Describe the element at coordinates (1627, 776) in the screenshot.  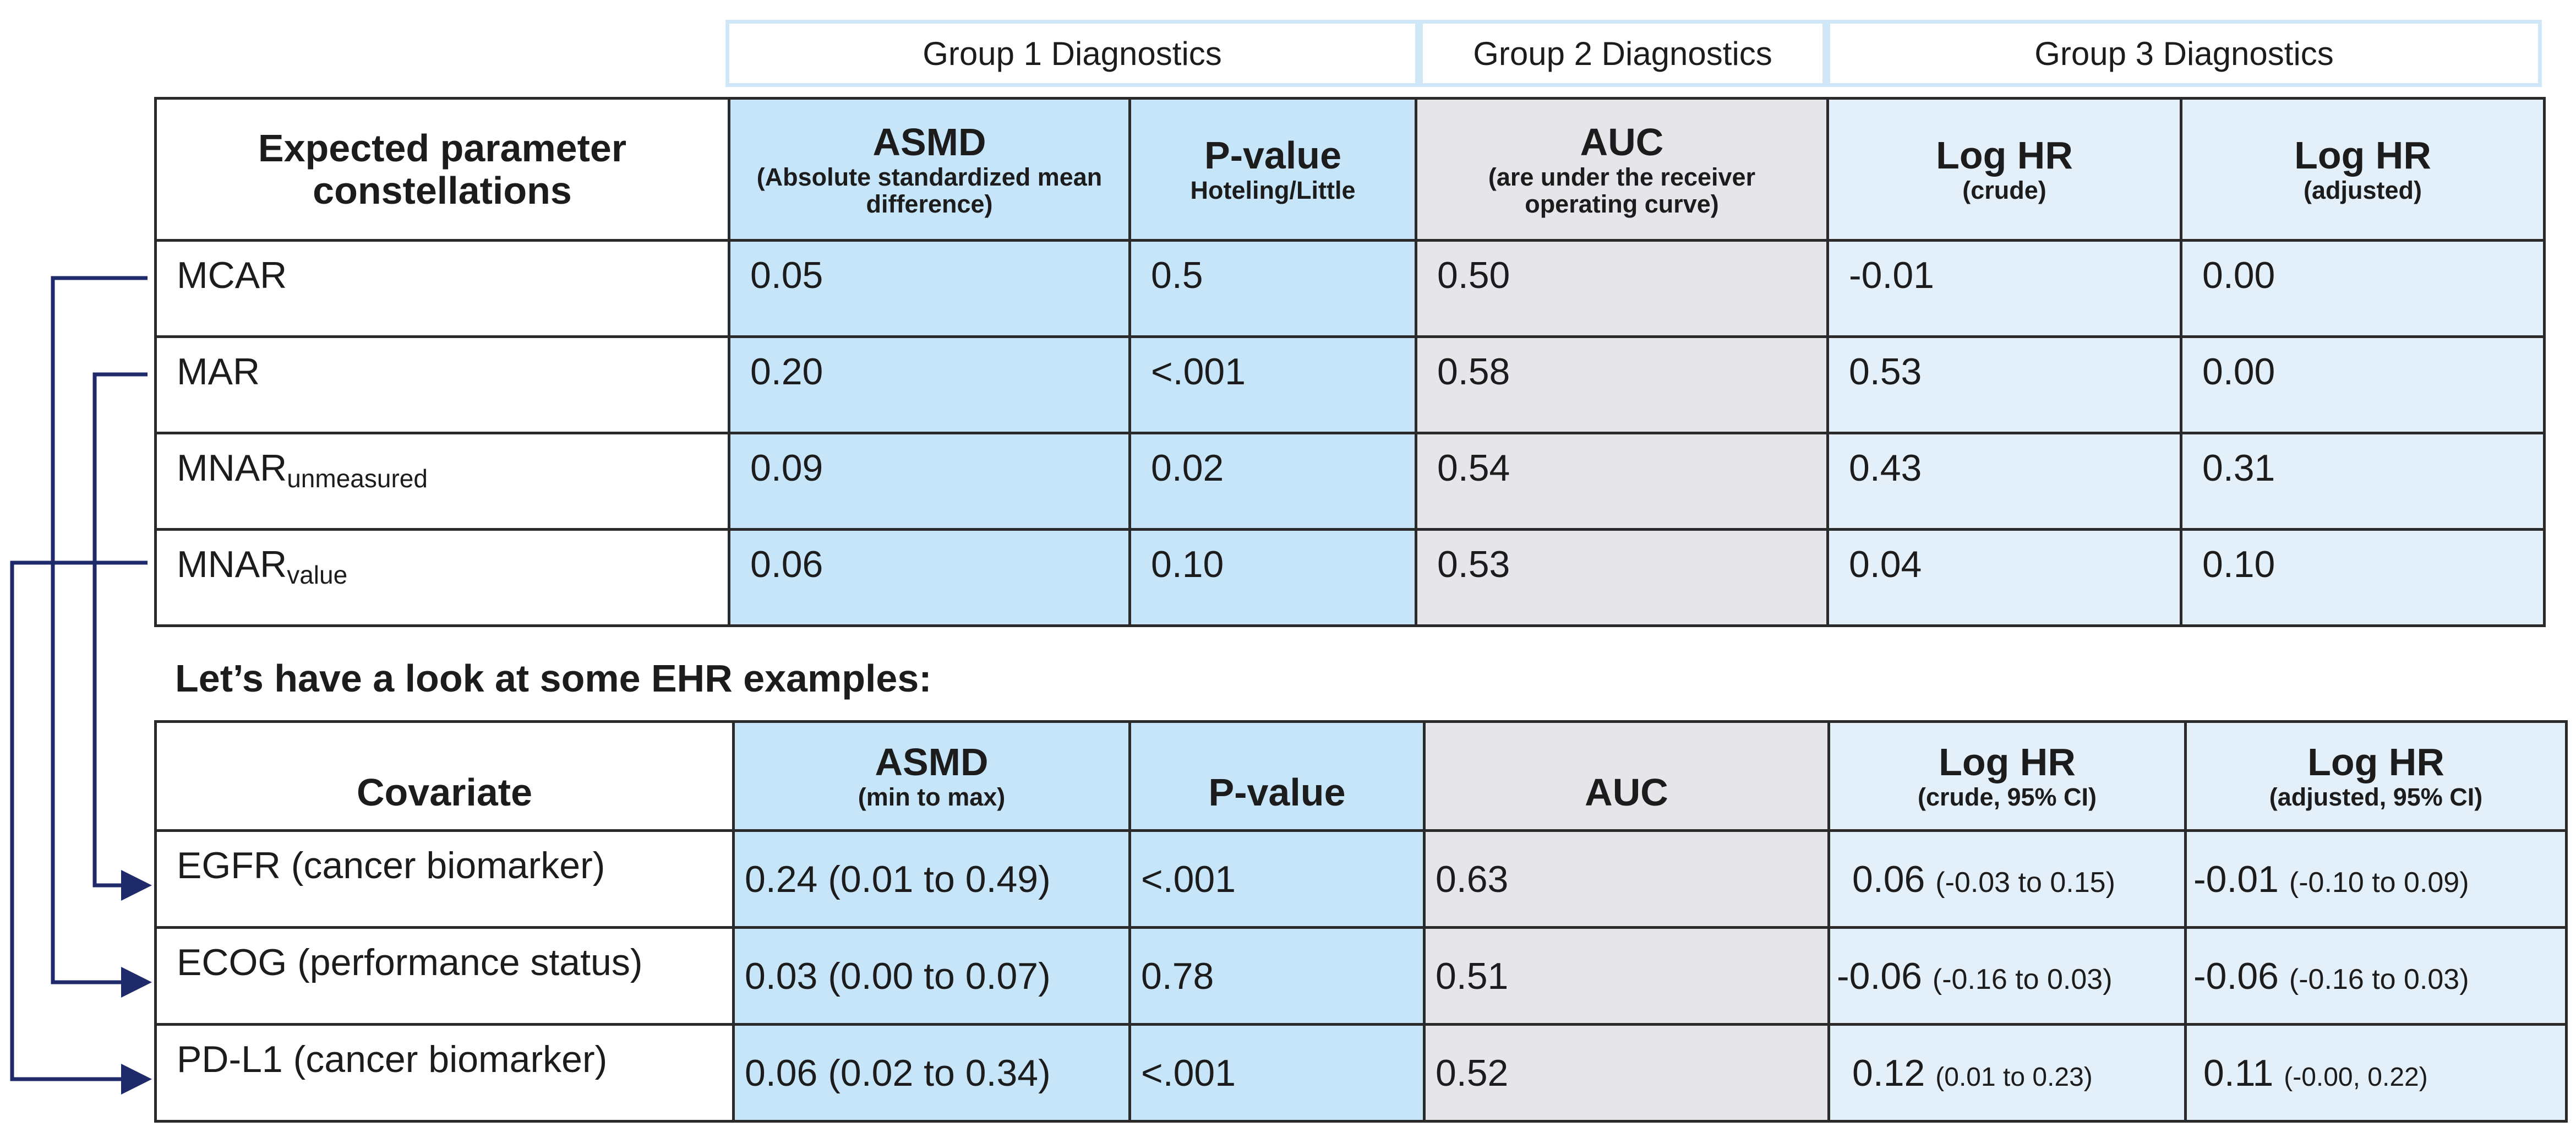
I see `auc-header: AUC` at that location.